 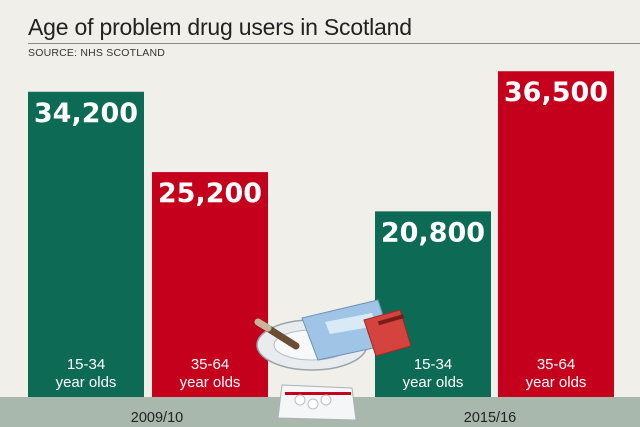 I want to click on category-label-line2-series-1-group-1: year olds, so click(x=556, y=382).